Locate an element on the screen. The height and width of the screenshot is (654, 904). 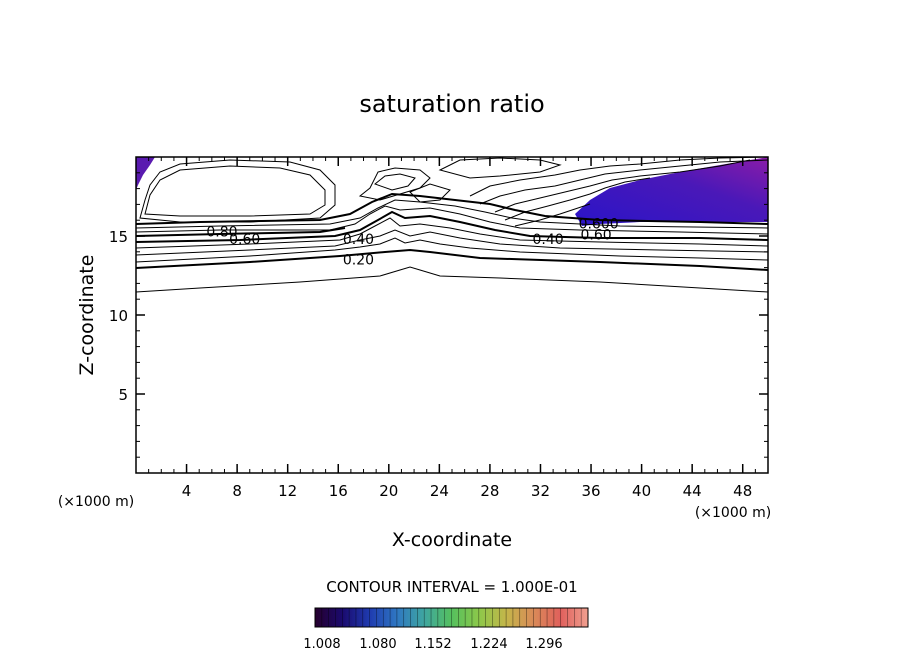
x-axis-title: X-coordinate is located at coordinates (452, 540).